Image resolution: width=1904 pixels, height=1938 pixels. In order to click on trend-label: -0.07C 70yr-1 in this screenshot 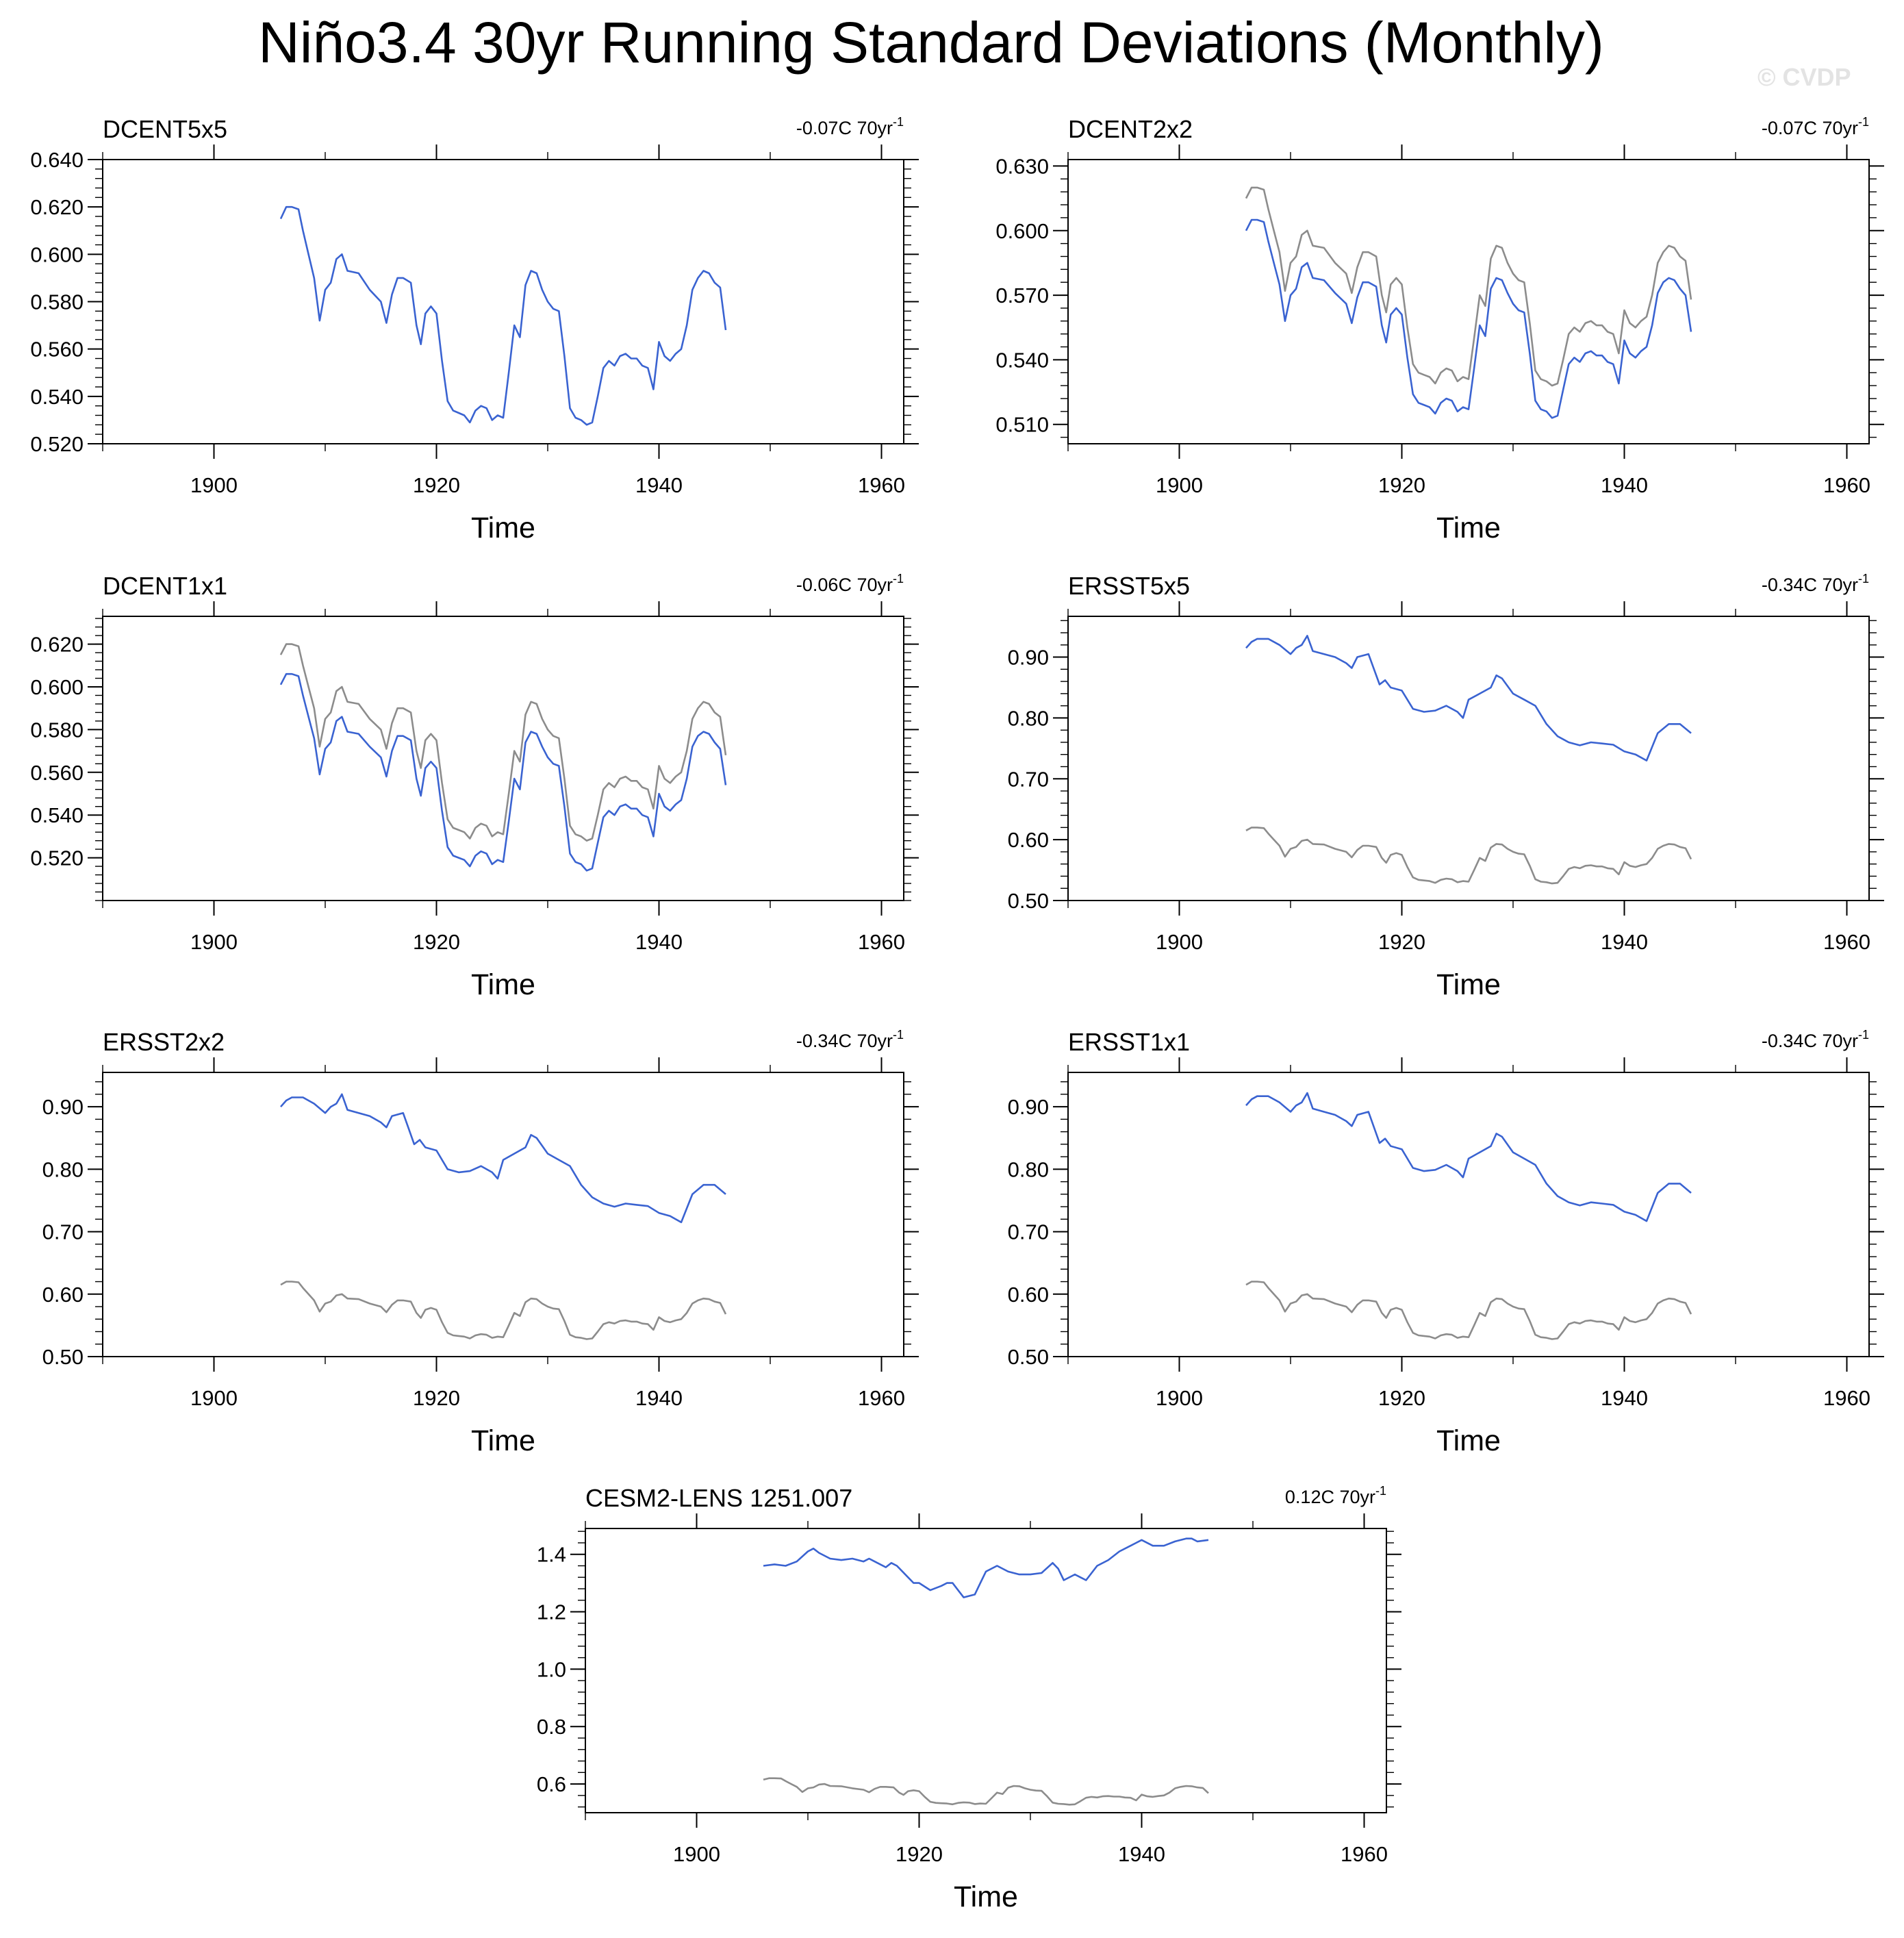, I will do `click(850, 127)`.